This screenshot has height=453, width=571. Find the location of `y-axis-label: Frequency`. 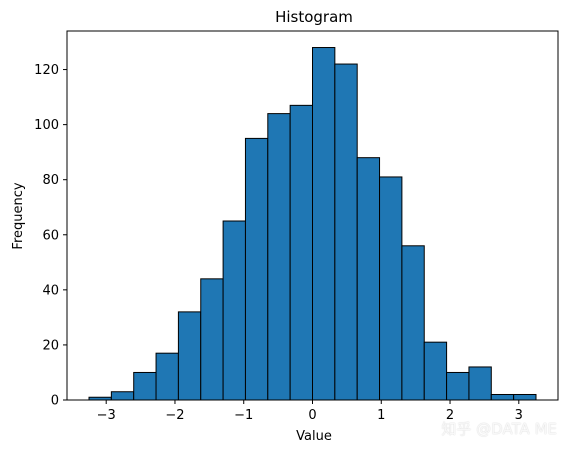

y-axis-label: Frequency is located at coordinates (18, 215).